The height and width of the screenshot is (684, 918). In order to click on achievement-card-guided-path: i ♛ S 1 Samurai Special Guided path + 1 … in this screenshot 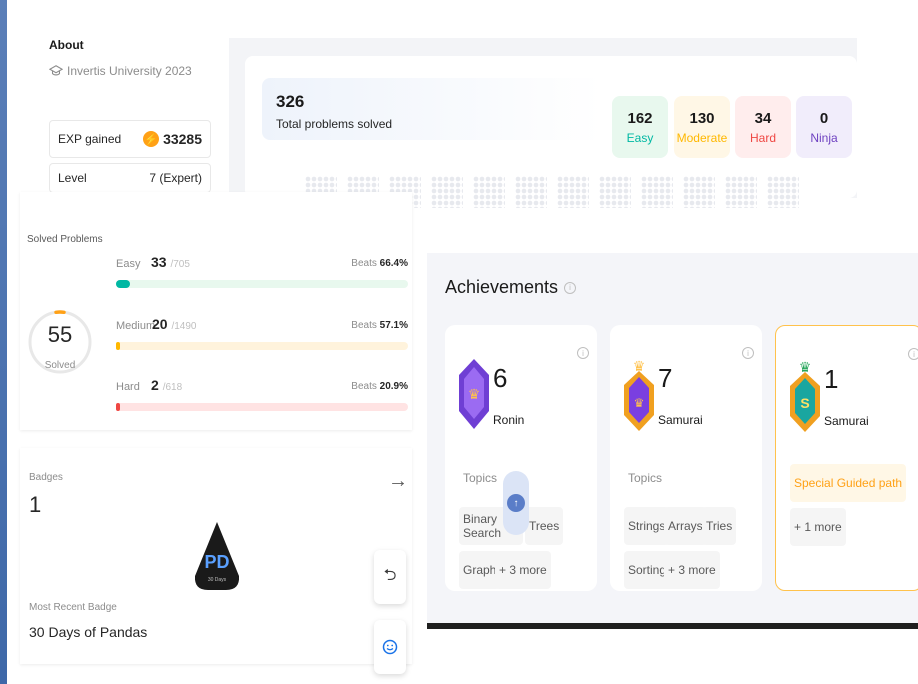, I will do `click(846, 458)`.